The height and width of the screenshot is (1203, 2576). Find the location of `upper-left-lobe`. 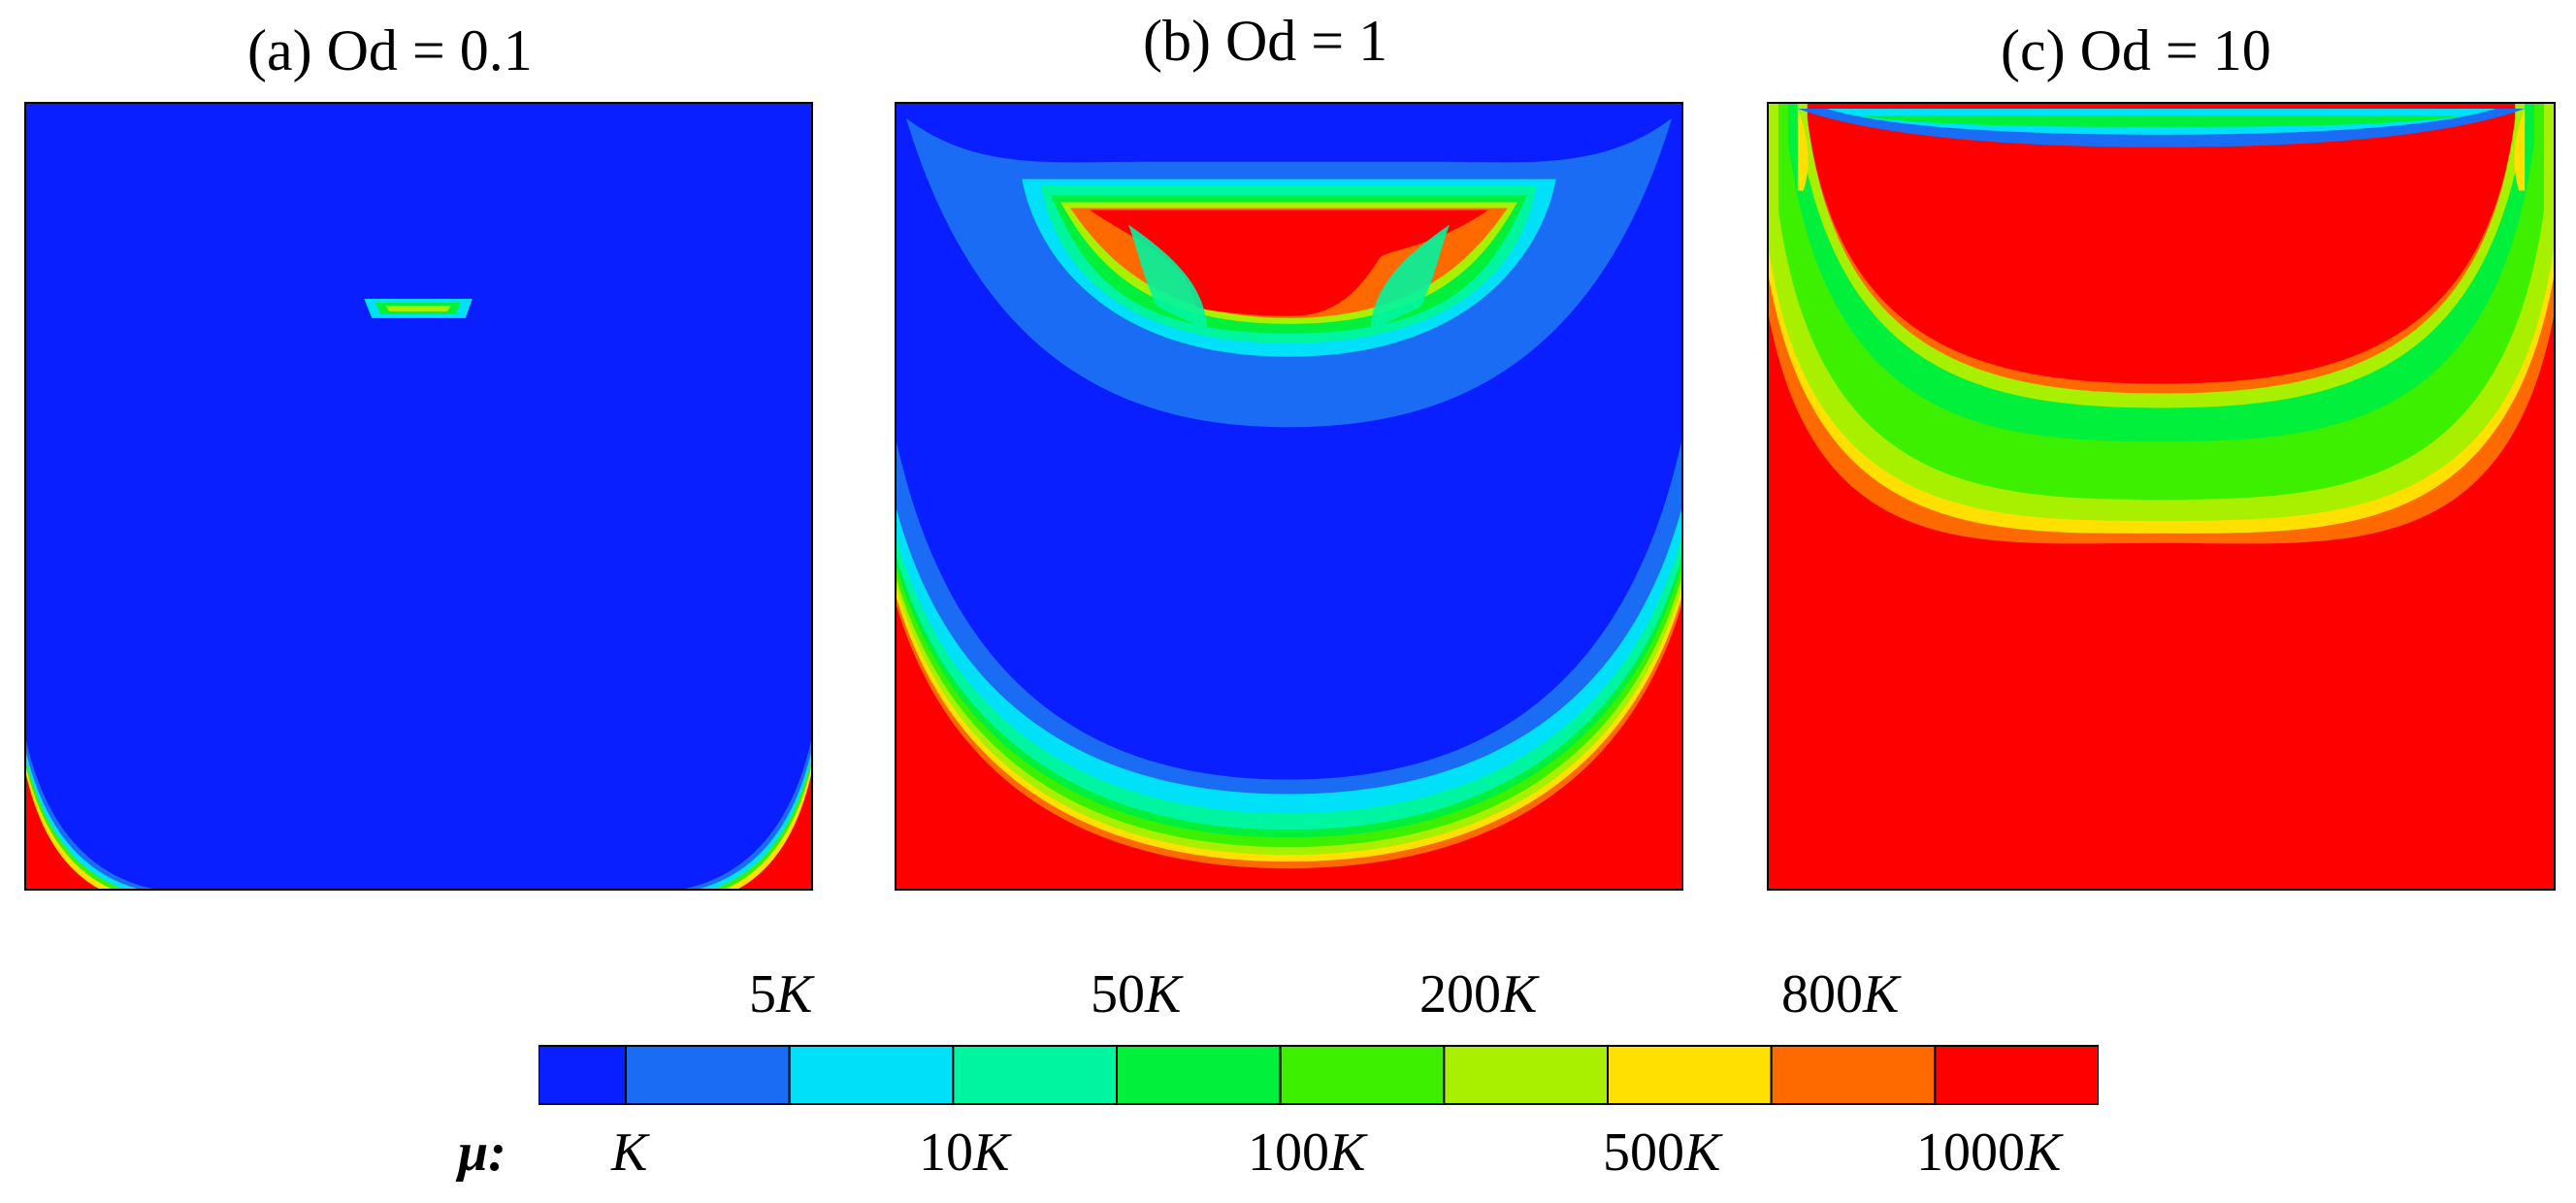

upper-left-lobe is located at coordinates (1167, 278).